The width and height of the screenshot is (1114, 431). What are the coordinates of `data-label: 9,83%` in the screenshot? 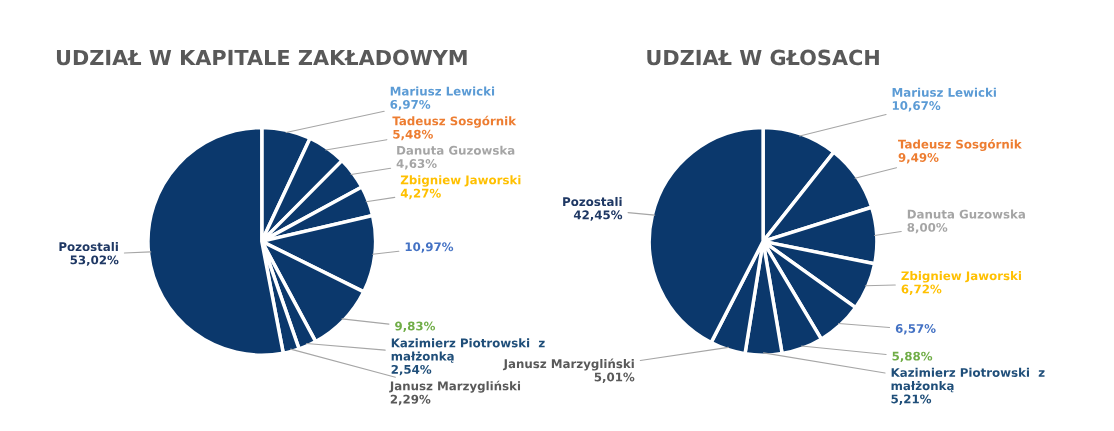 It's located at (415, 326).